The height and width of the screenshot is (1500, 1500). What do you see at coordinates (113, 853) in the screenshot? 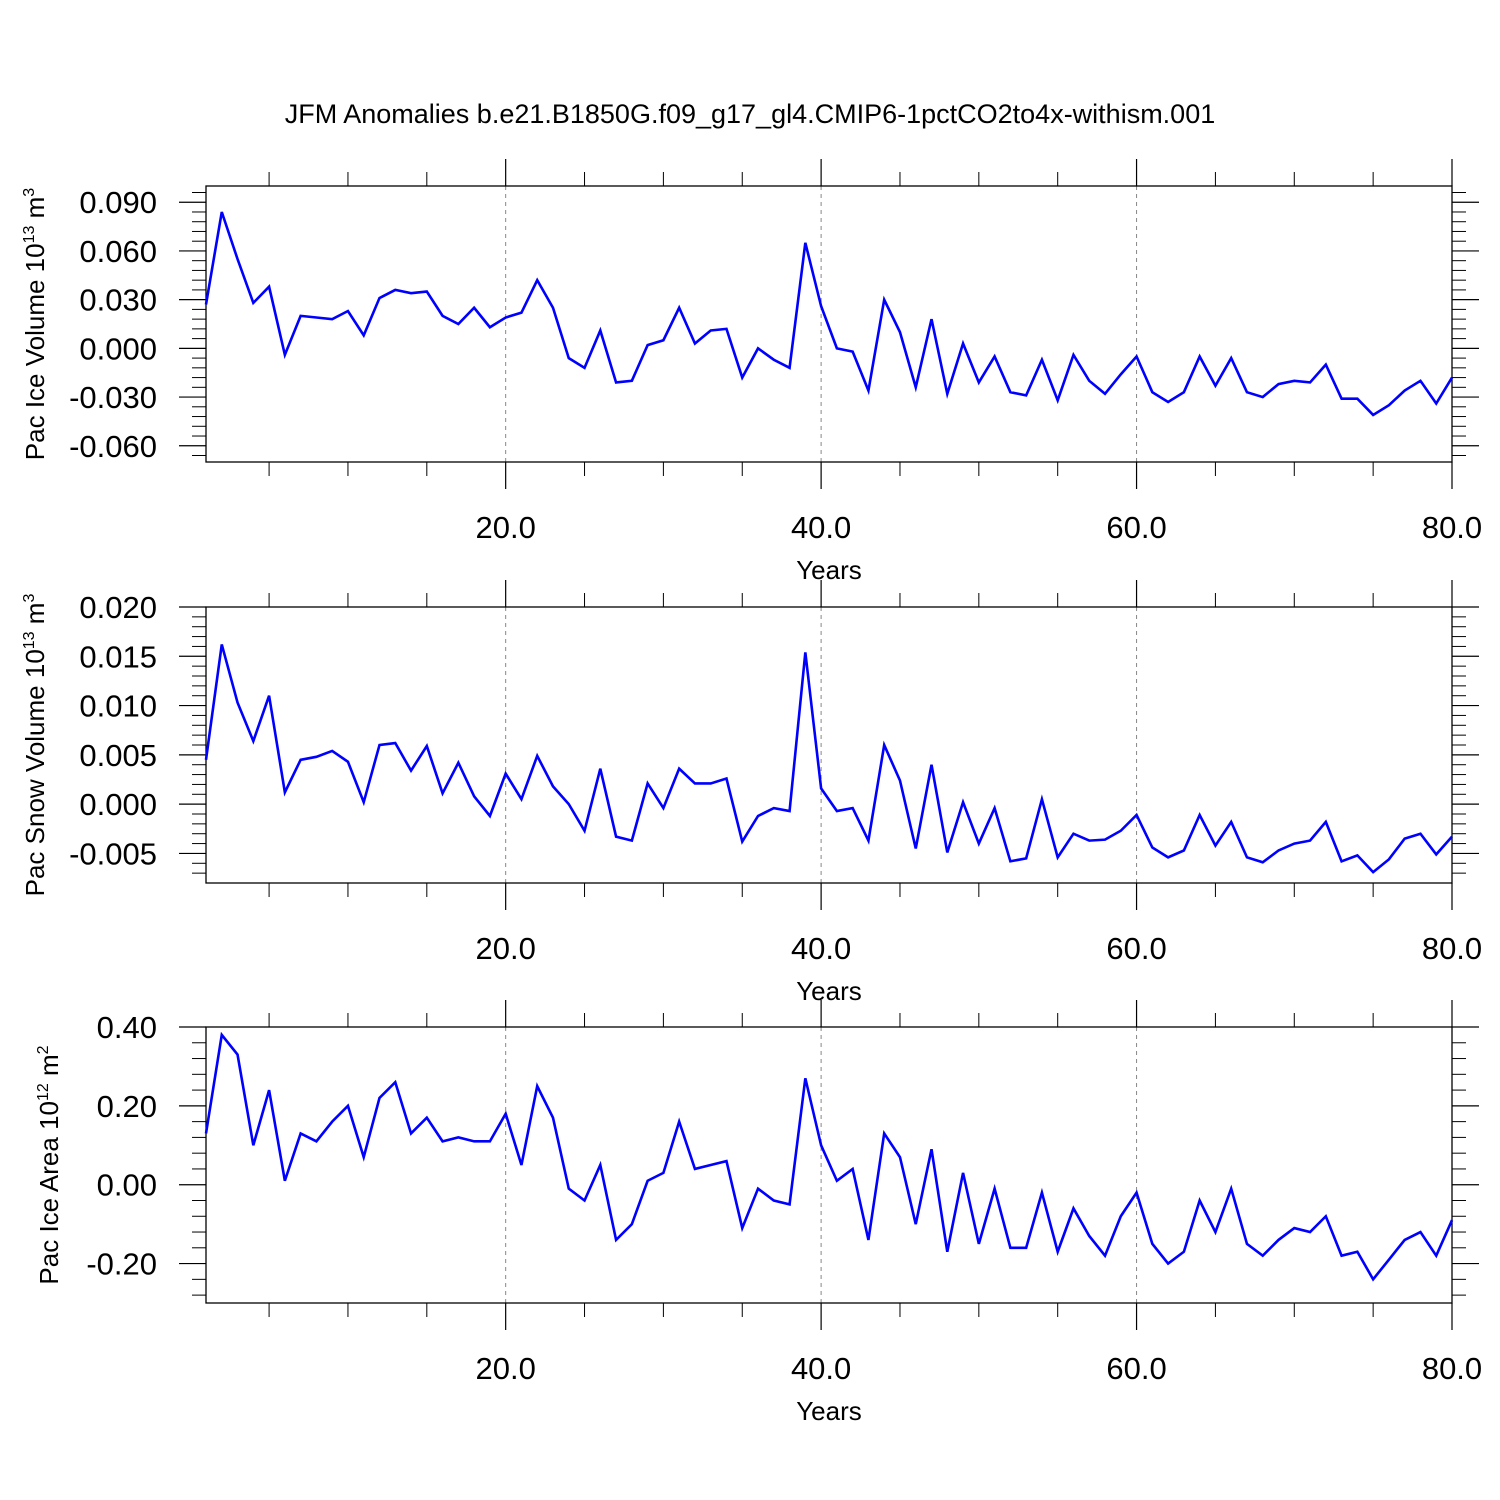
I see `panel-snow-volume-ytick-label: -0.005` at bounding box center [113, 853].